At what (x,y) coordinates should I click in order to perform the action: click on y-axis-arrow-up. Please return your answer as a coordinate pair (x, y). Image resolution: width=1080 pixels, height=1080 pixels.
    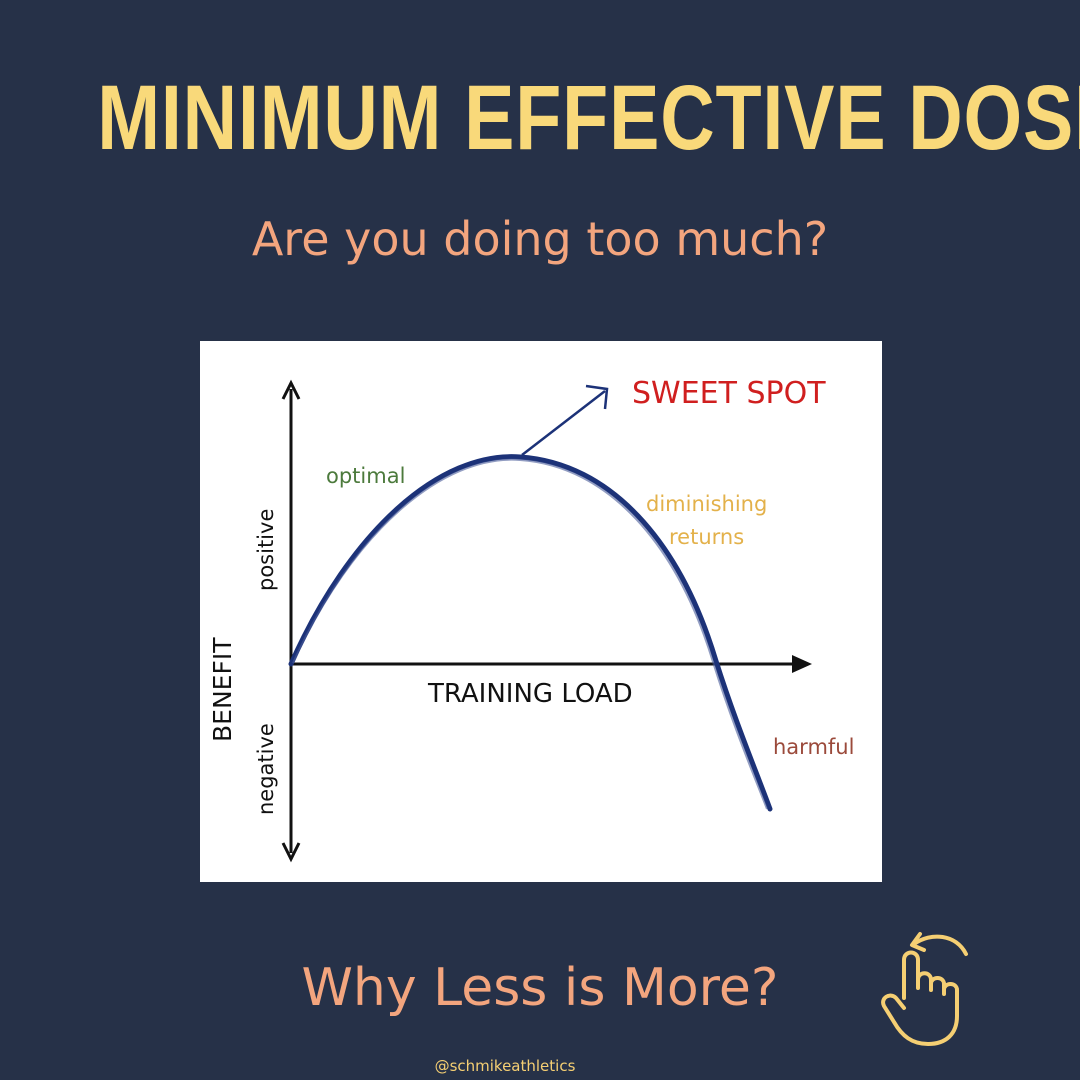
    Looking at the image, I should click on (291, 389).